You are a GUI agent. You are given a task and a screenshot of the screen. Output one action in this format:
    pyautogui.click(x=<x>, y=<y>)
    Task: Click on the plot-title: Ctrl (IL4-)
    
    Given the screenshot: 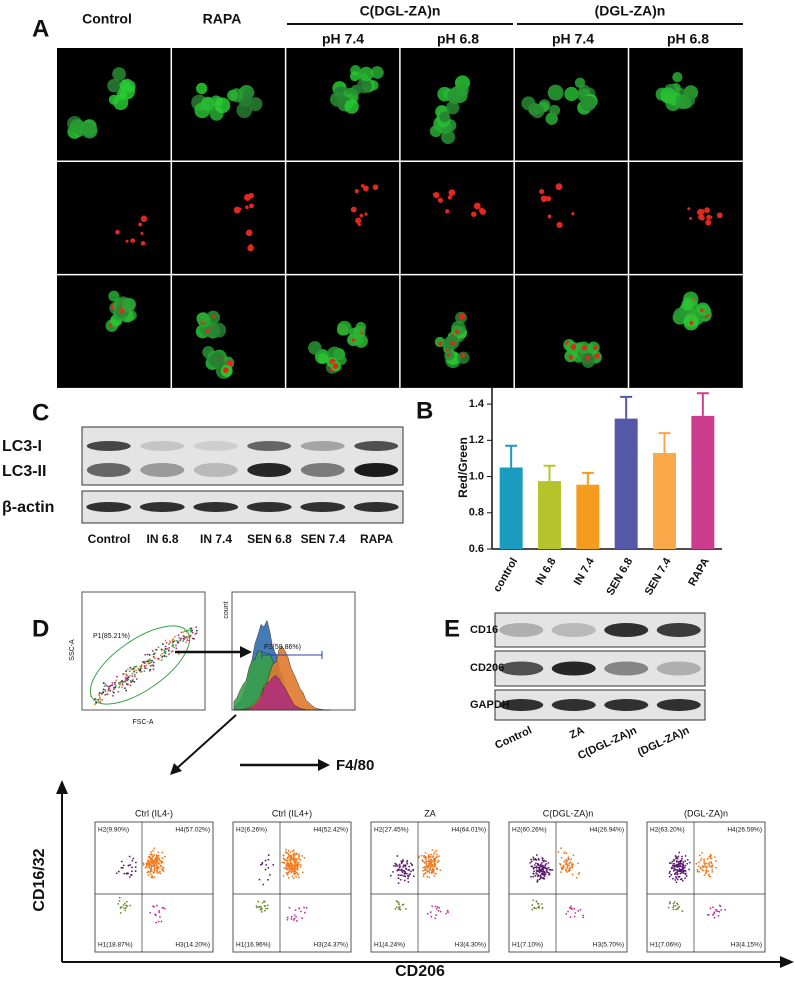 What is the action you would take?
    pyautogui.click(x=154, y=813)
    